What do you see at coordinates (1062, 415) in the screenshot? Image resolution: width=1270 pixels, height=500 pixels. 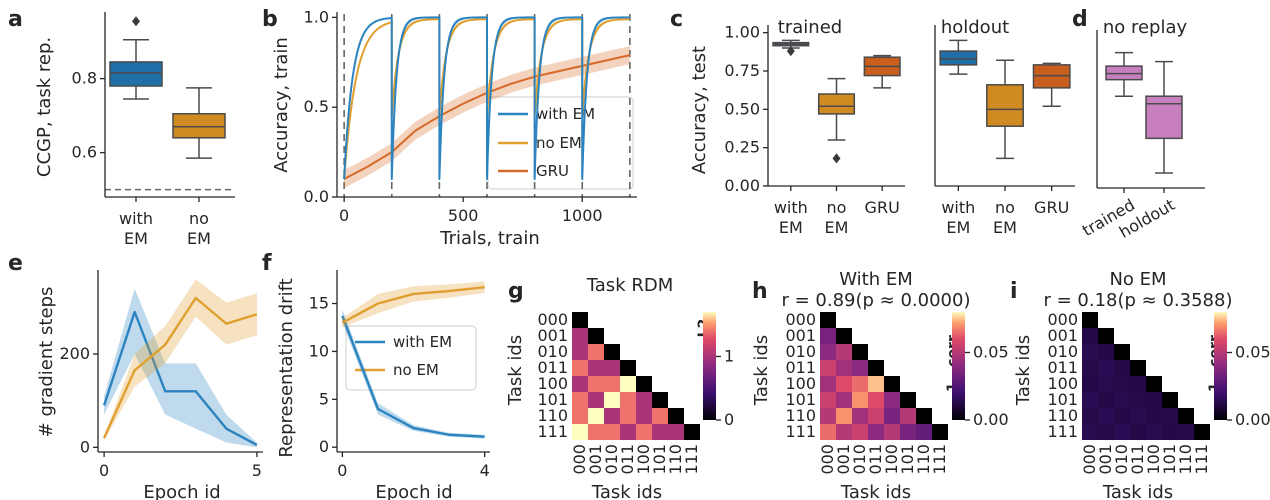 I see `panel-i-row-label: 110` at bounding box center [1062, 415].